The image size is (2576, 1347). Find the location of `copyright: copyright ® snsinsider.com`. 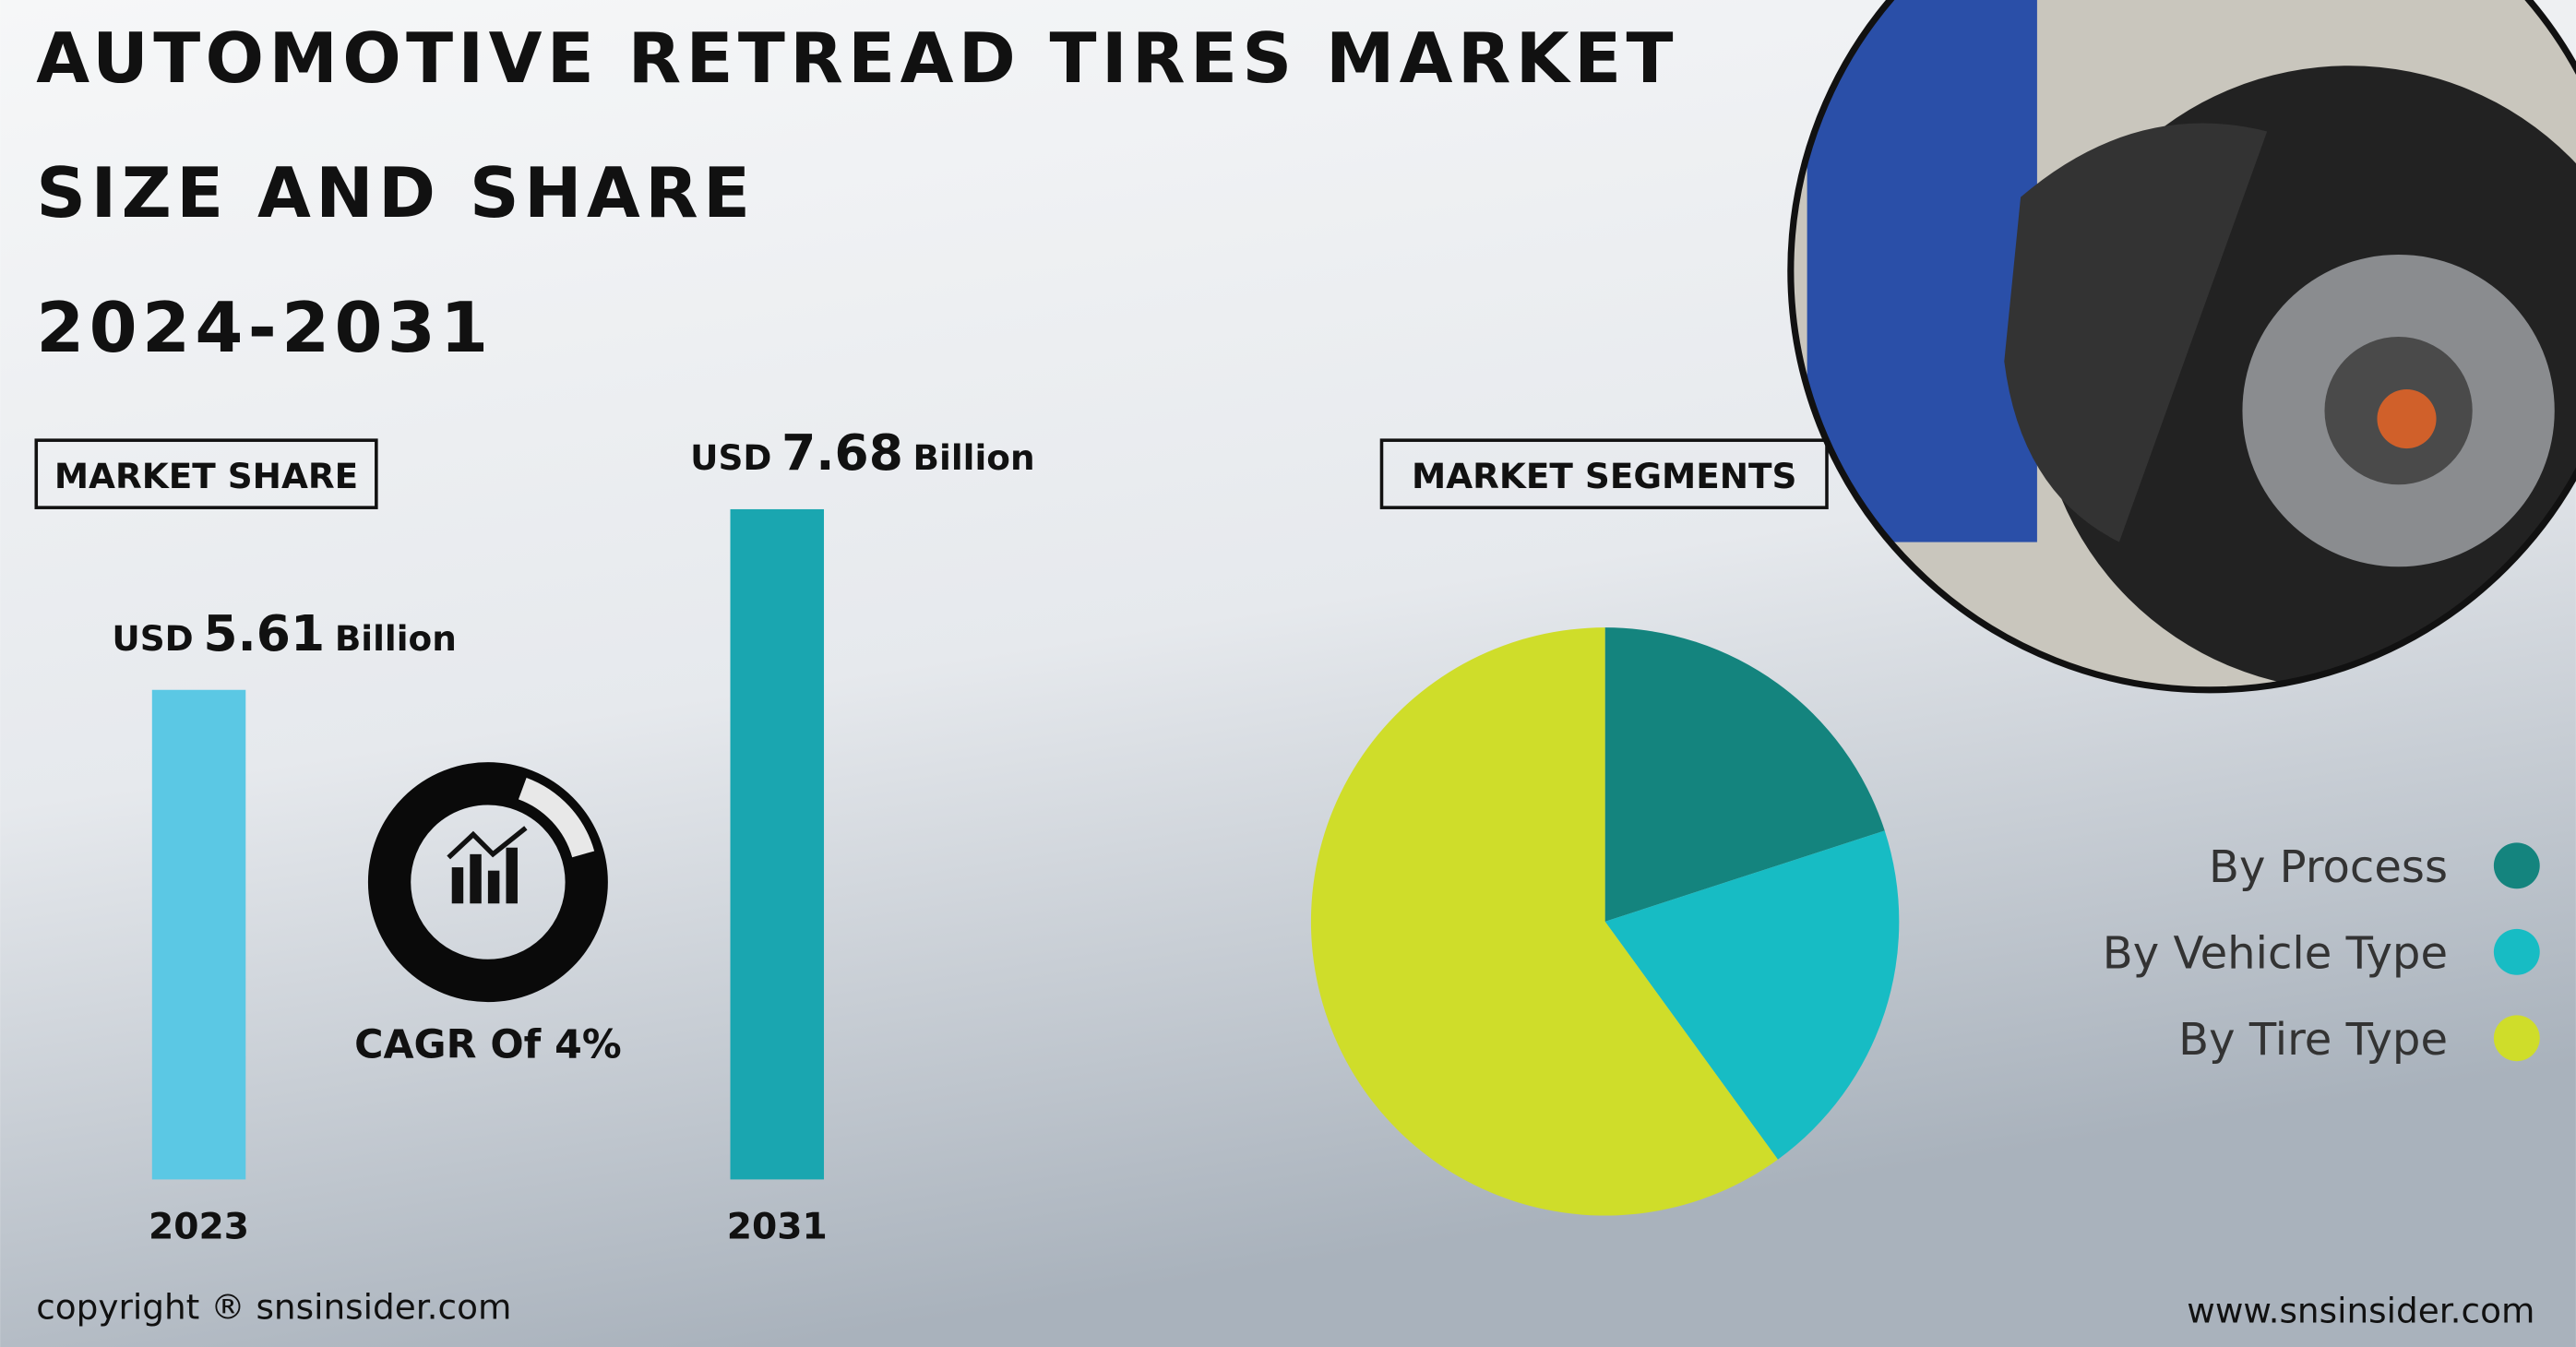

copyright: copyright ® snsinsider.com is located at coordinates (273, 1307).